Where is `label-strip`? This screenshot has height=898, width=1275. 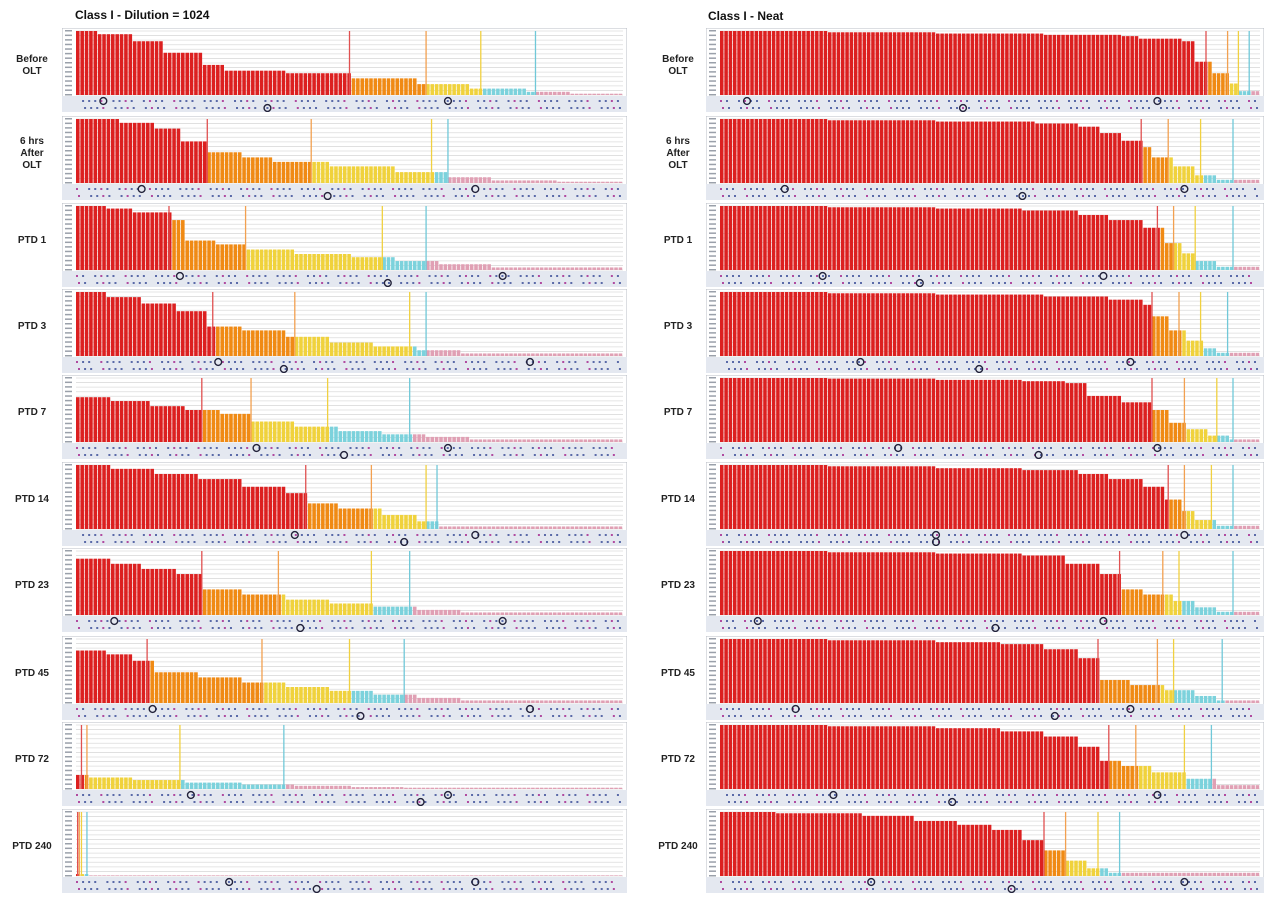 label-strip is located at coordinates (985, 192).